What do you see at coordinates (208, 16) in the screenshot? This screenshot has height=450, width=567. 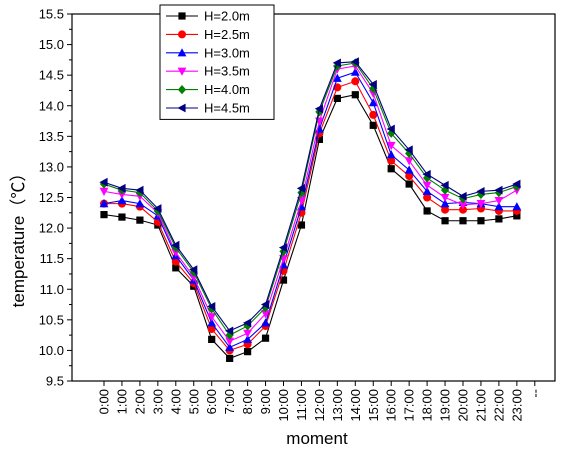 I see `legend-entry: H=2.0m` at bounding box center [208, 16].